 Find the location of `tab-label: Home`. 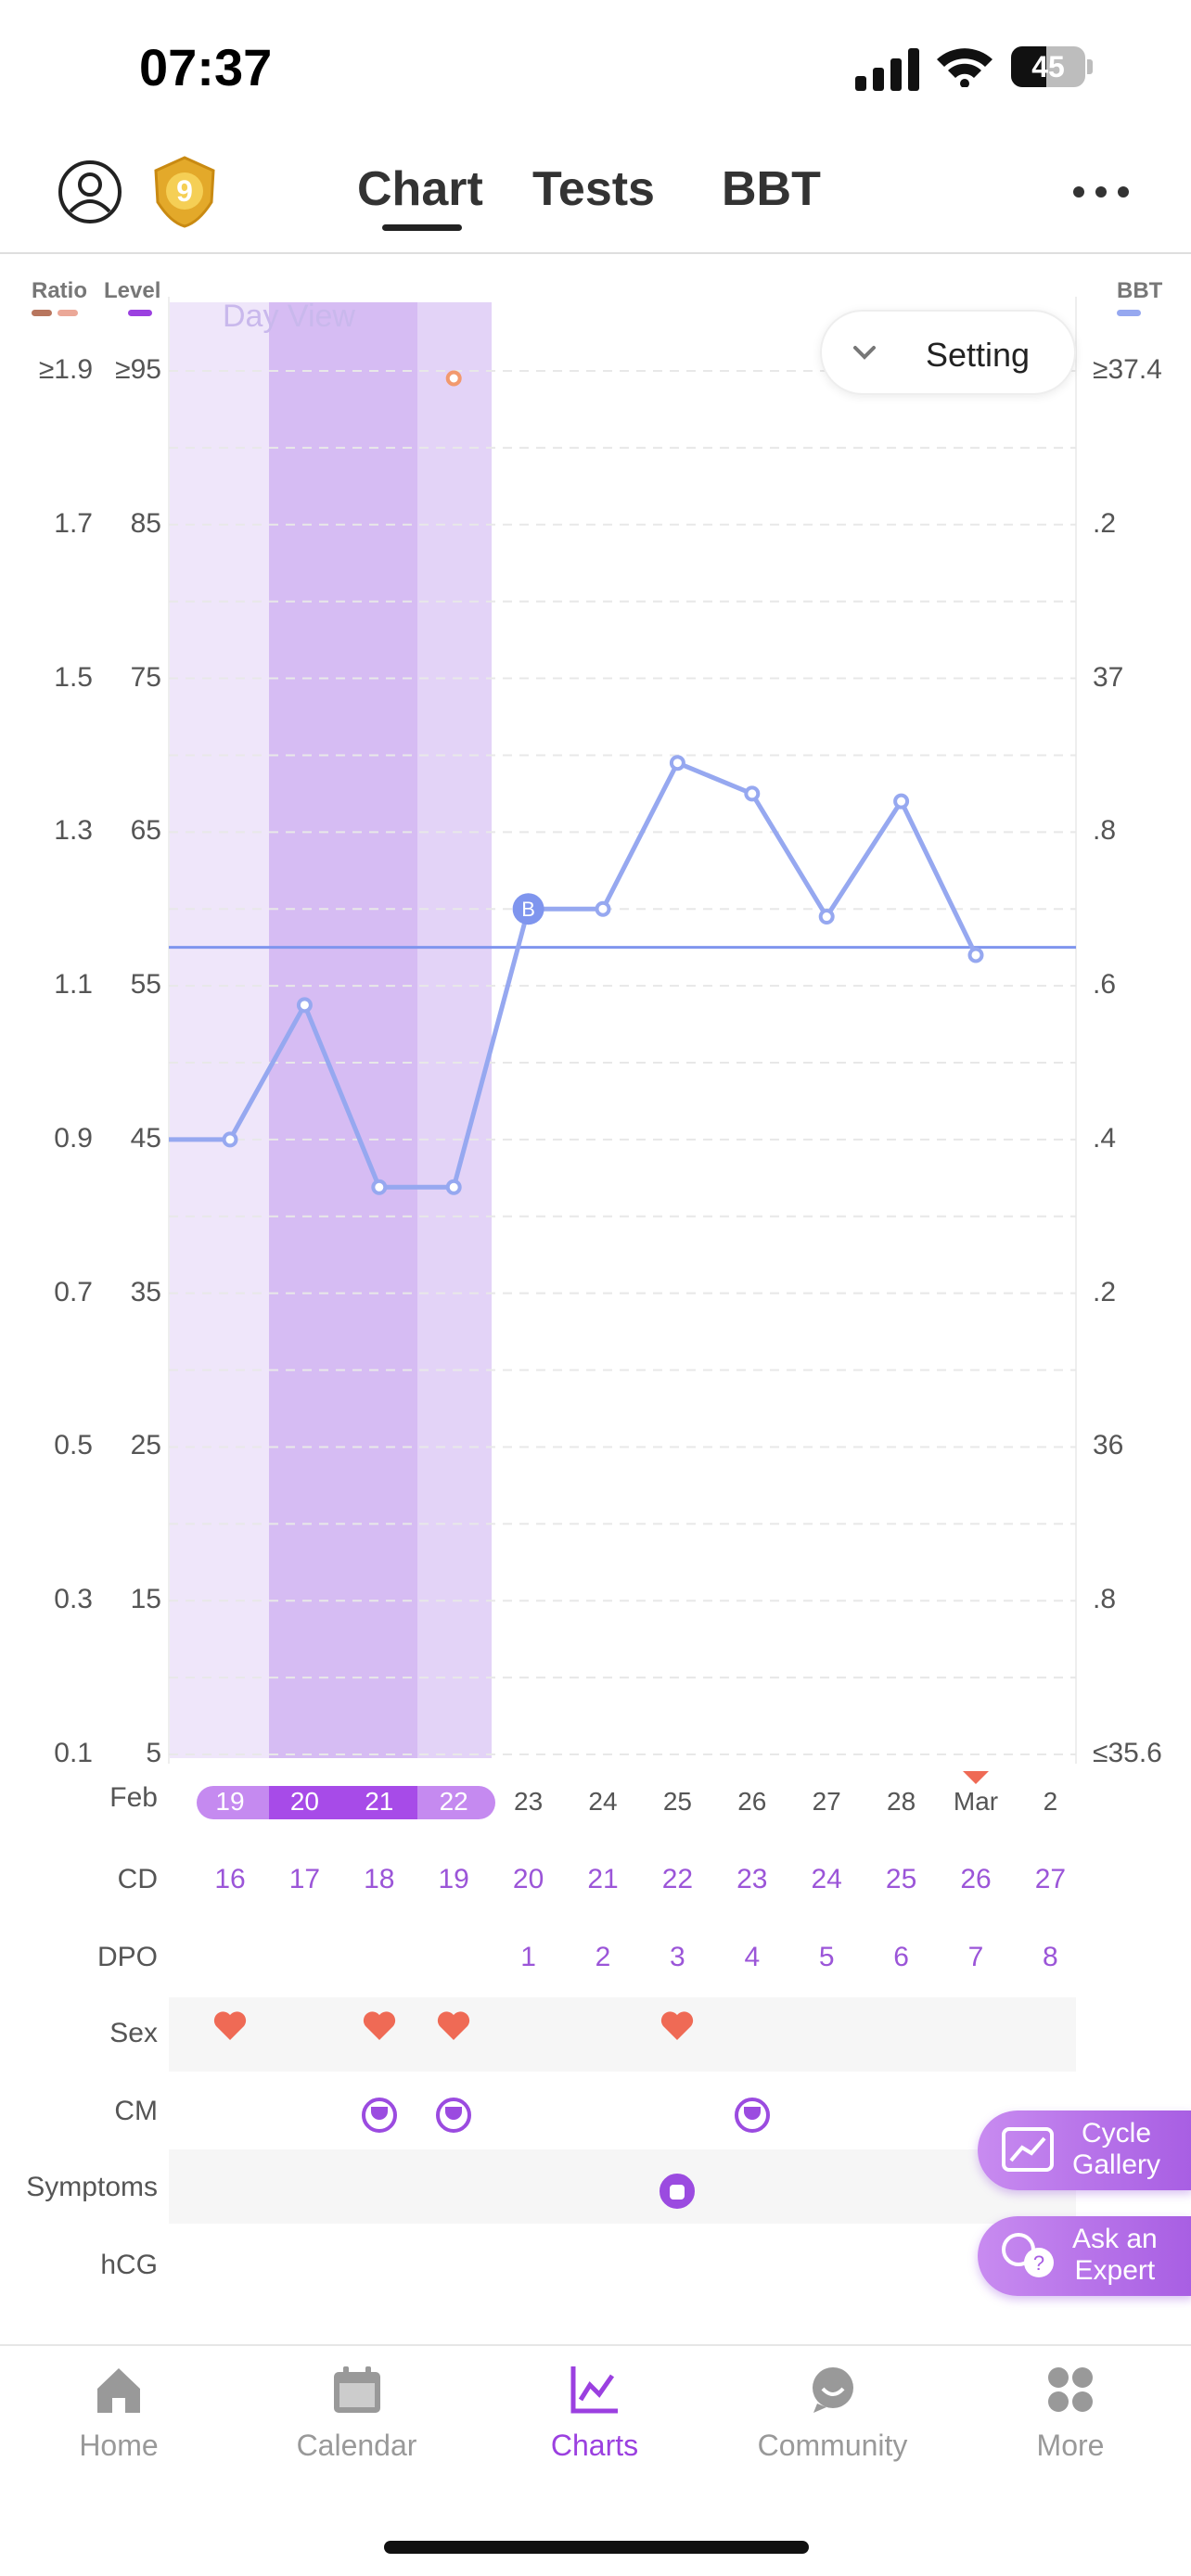

tab-label: Home is located at coordinates (119, 2446).